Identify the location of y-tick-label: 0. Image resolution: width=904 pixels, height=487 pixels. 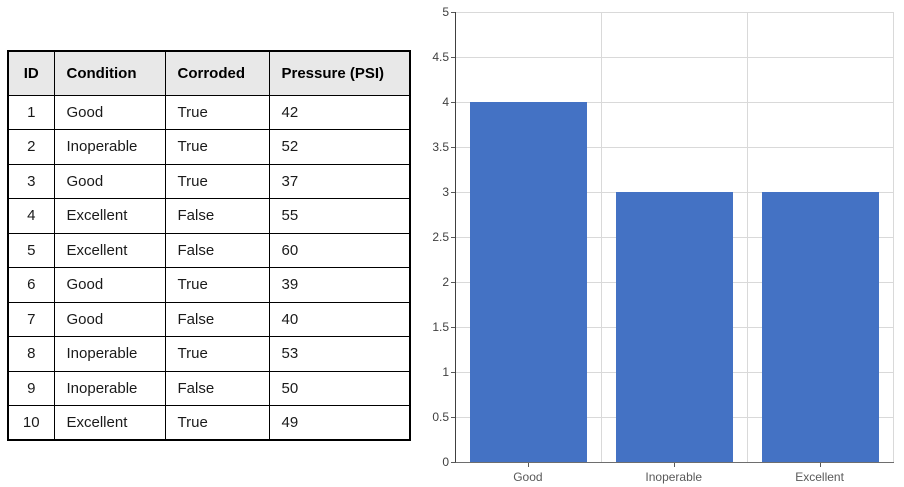
(445, 461).